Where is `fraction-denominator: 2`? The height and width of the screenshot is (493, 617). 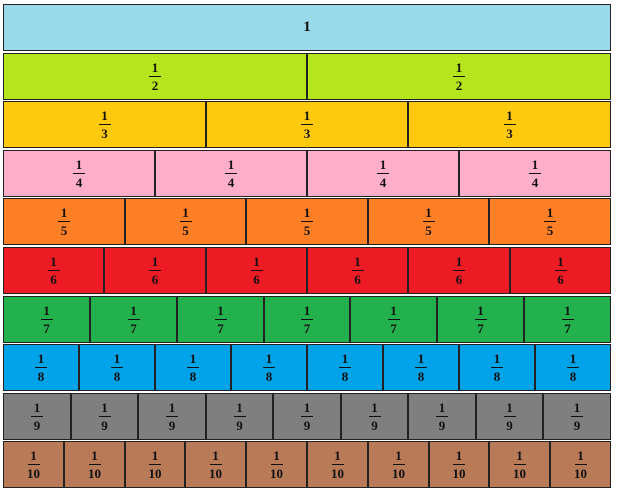 fraction-denominator: 2 is located at coordinates (155, 85).